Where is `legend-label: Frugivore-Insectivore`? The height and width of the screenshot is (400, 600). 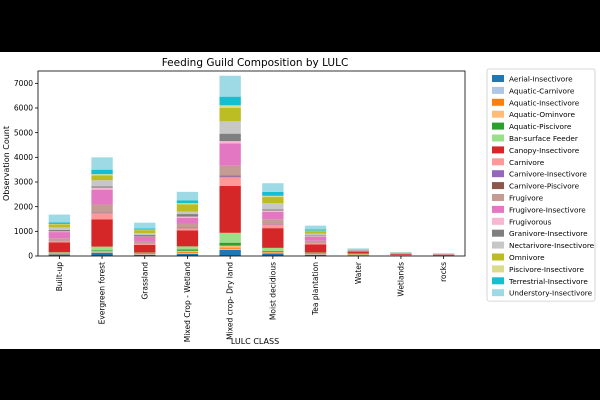
legend-label: Frugivore-Insectivore is located at coordinates (547, 209).